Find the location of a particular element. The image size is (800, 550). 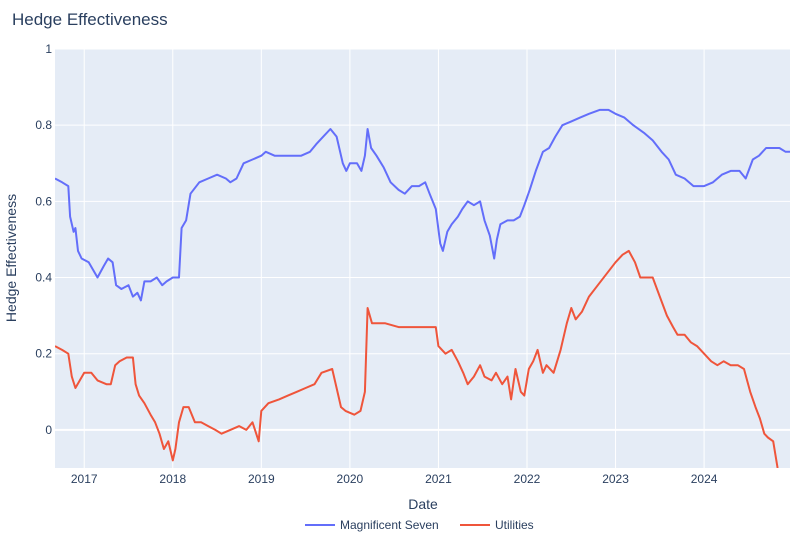

y-tick-label: 1 is located at coordinates (48, 49).